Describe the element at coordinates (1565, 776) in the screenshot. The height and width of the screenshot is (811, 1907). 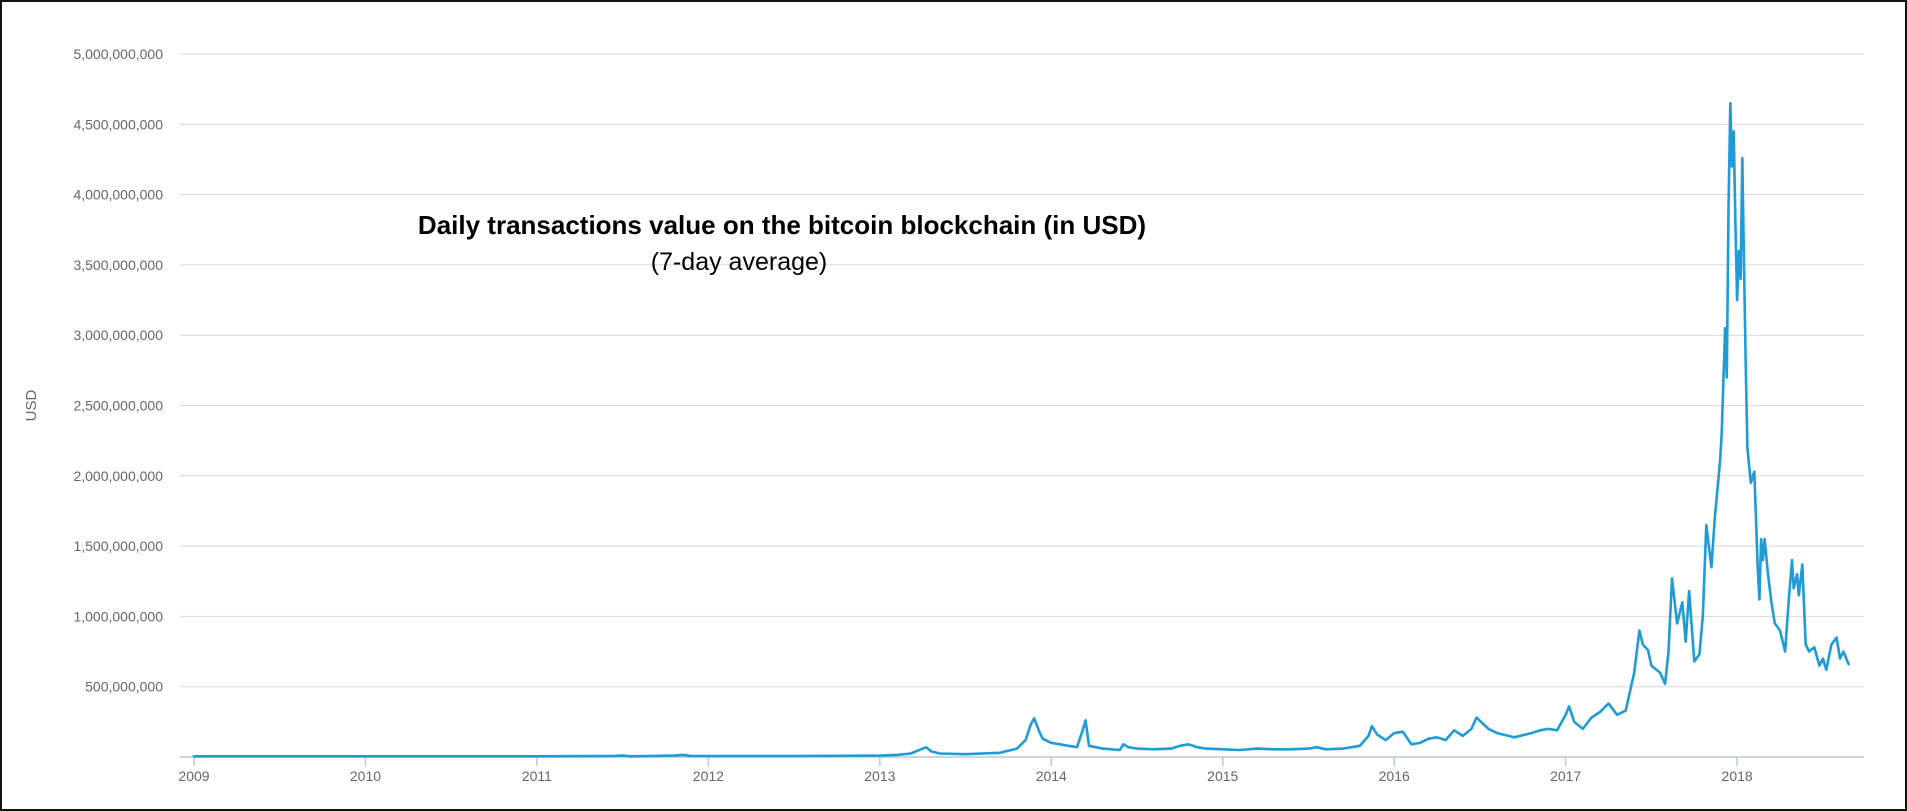
I see `x-tick-label: 2017` at that location.